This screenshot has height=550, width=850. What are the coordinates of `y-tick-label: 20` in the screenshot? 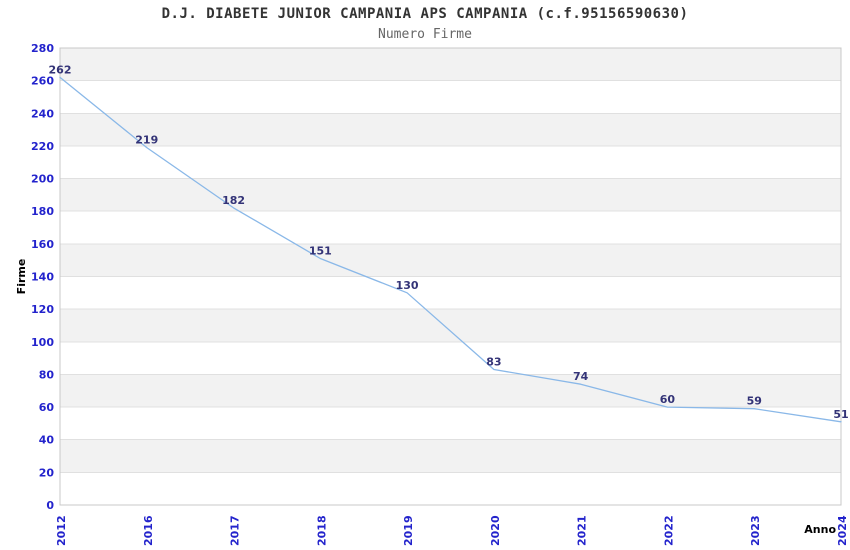 It's located at (47, 472).